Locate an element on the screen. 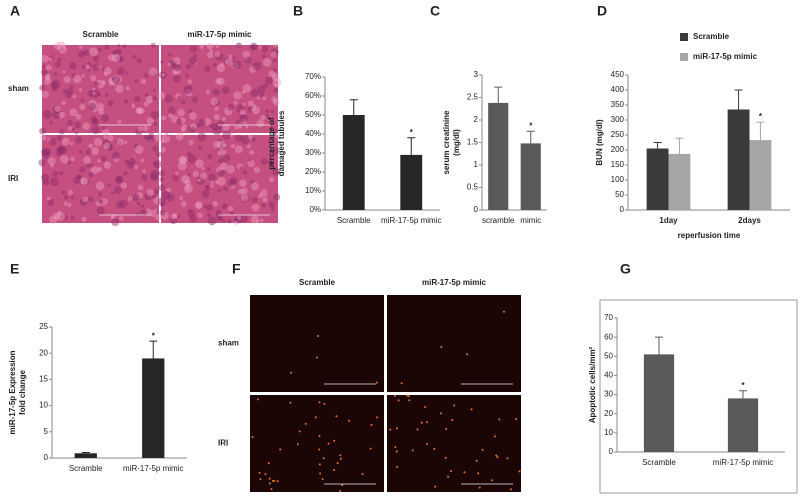 The image size is (800, 502). x-tick-label: miR-17-5p mimic is located at coordinates (743, 462).